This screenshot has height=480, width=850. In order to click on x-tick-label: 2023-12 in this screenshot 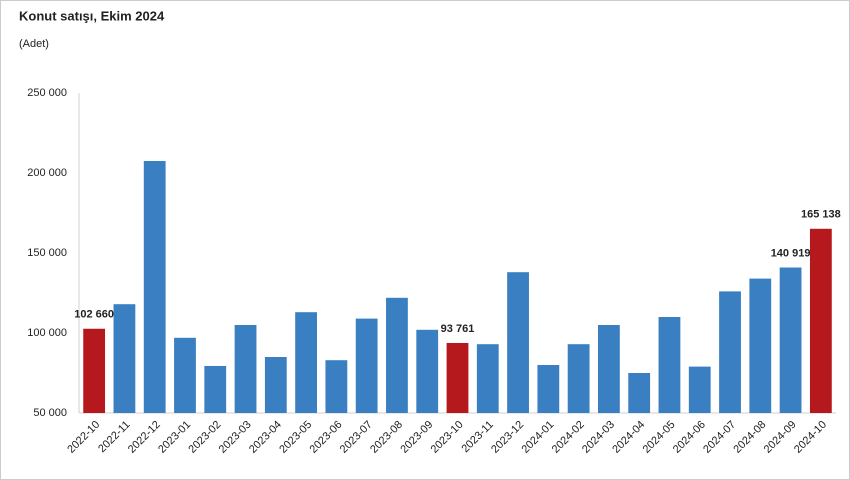, I will do `click(507, 437)`.